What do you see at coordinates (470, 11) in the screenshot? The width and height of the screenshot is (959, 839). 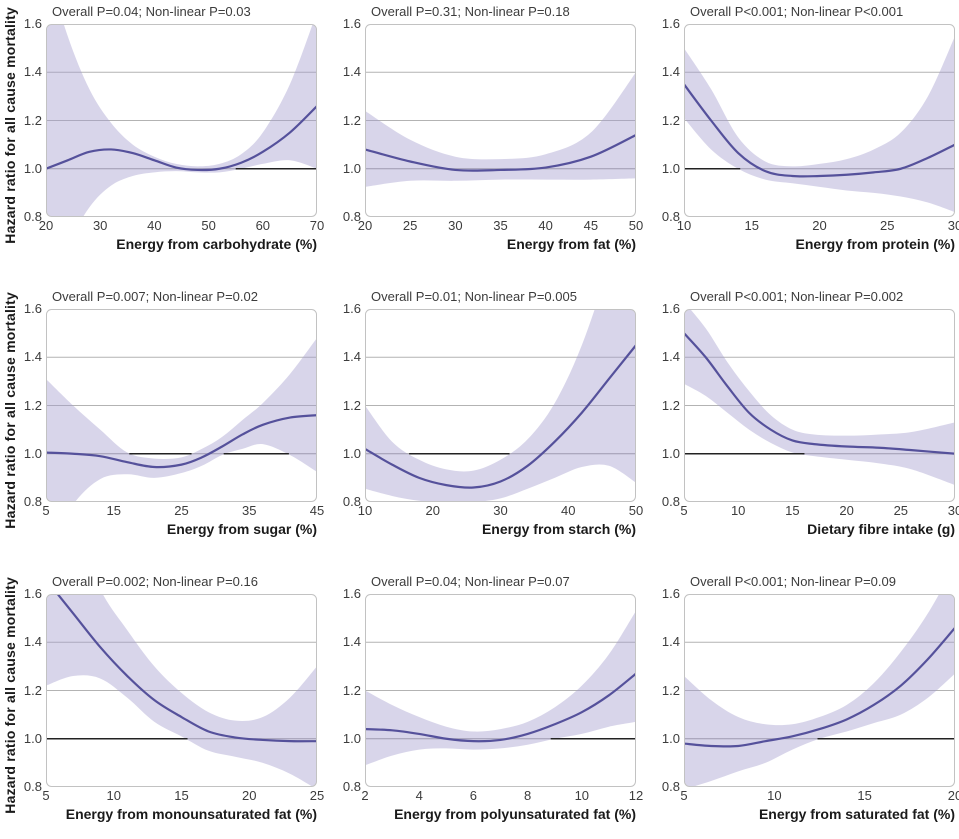 I see `panel-title: Overall P=0.31; Non-linear P=0.18` at bounding box center [470, 11].